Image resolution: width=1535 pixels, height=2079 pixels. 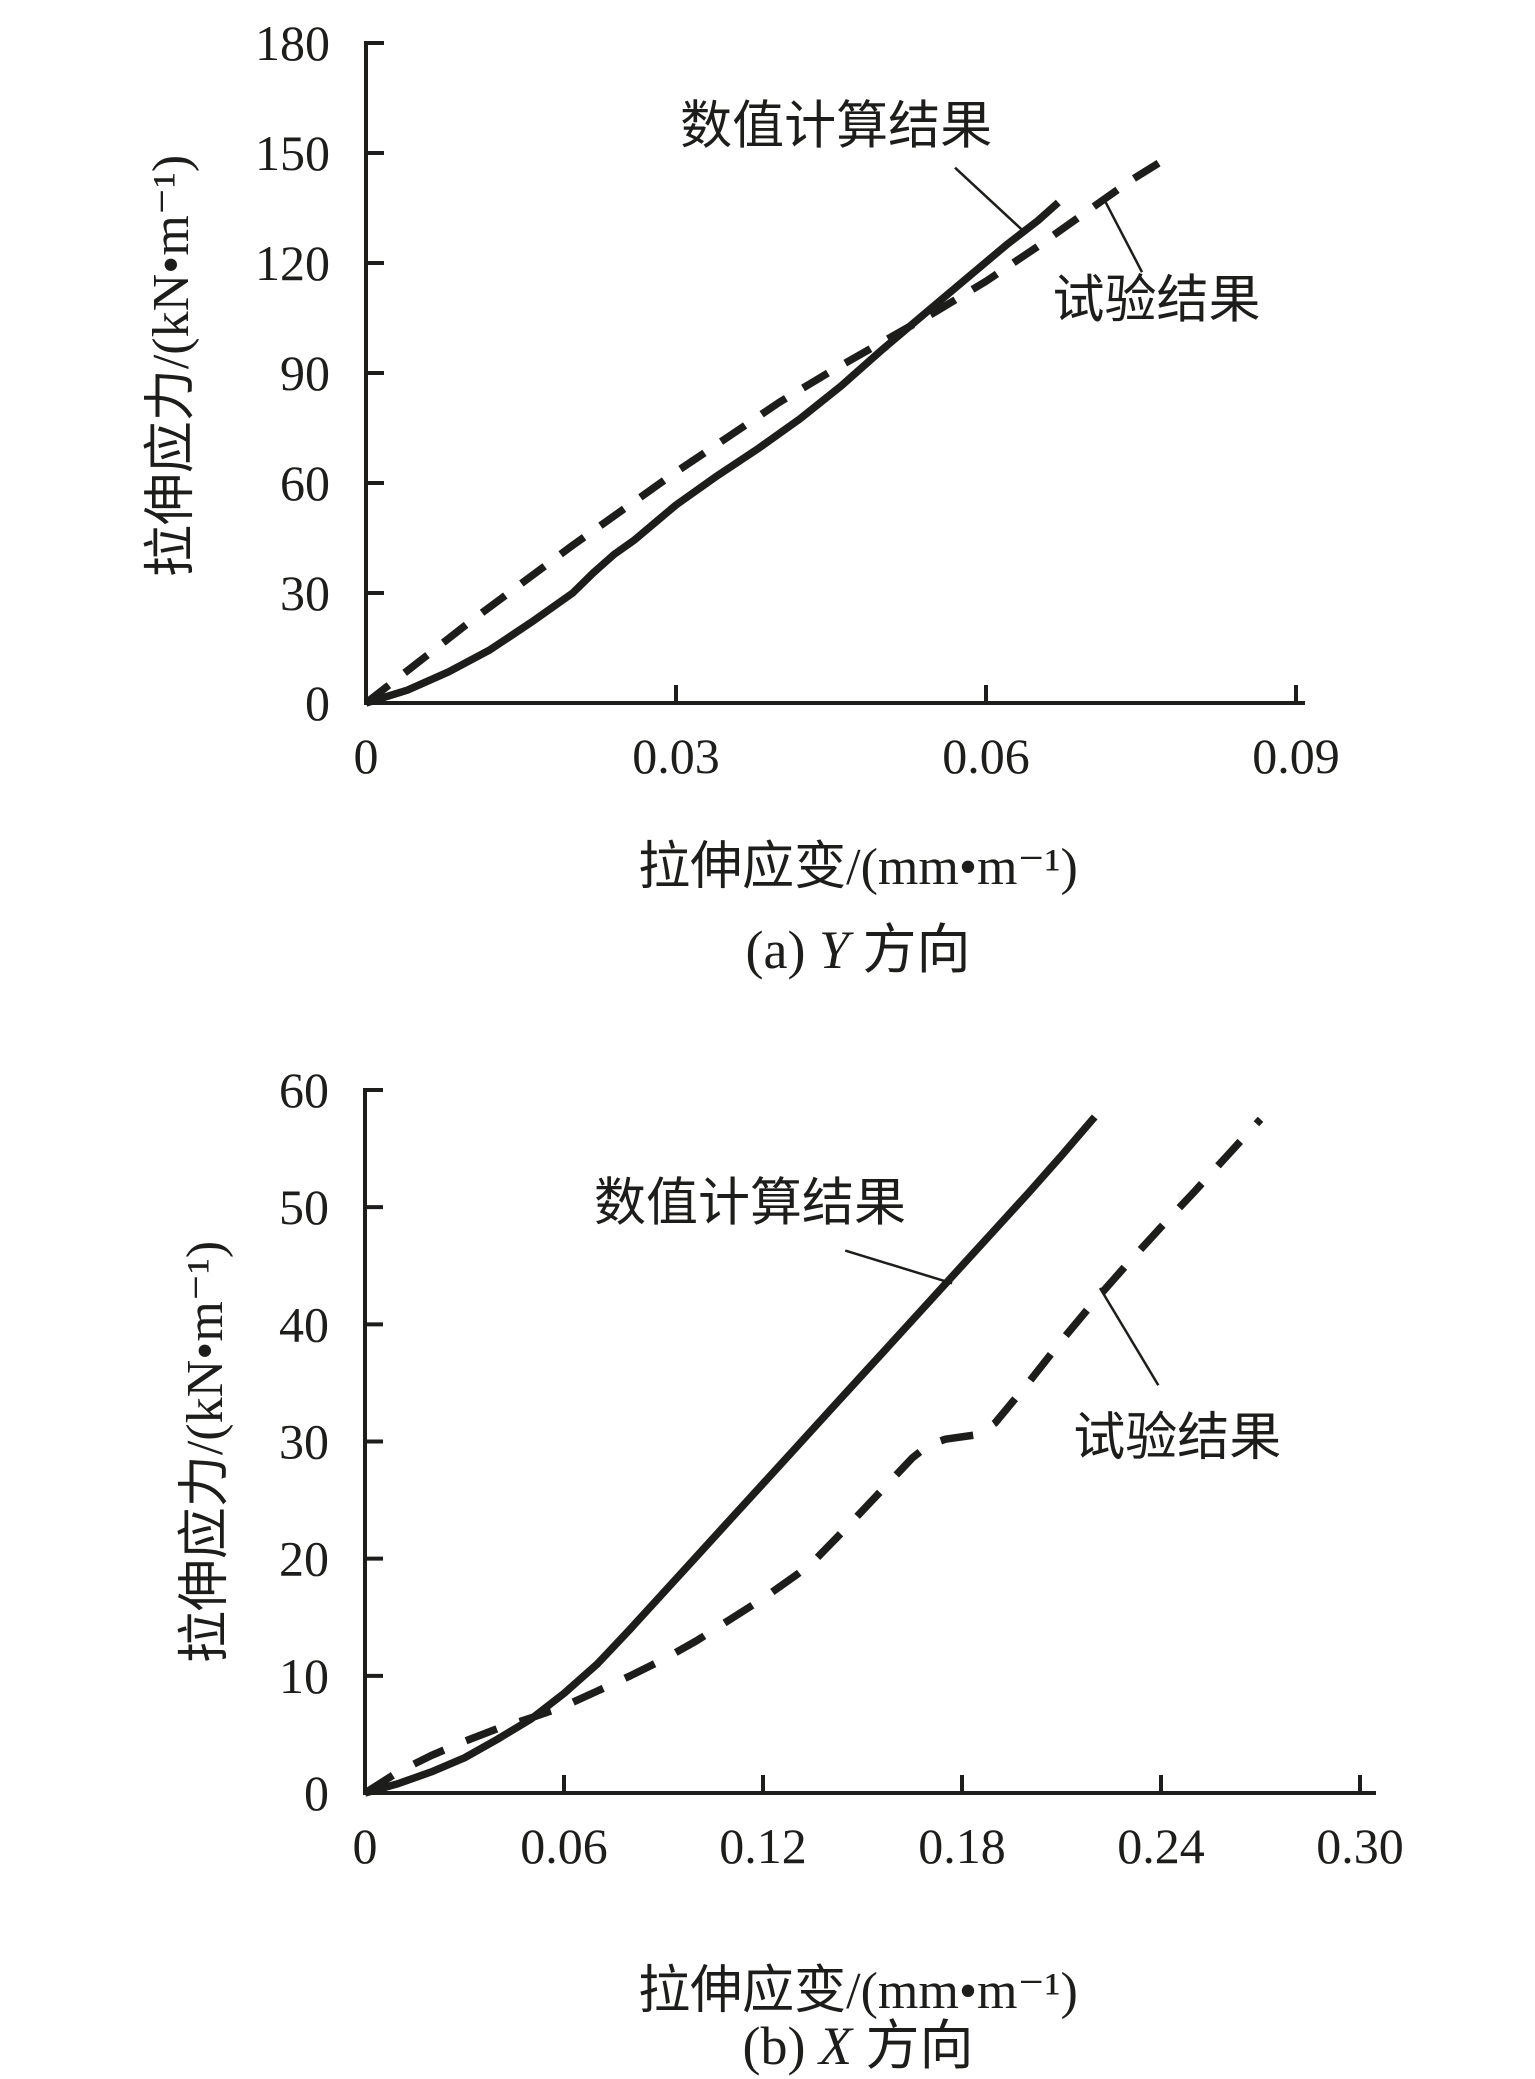 What do you see at coordinates (1360, 1846) in the screenshot?
I see `x-tick-label: 0.30` at bounding box center [1360, 1846].